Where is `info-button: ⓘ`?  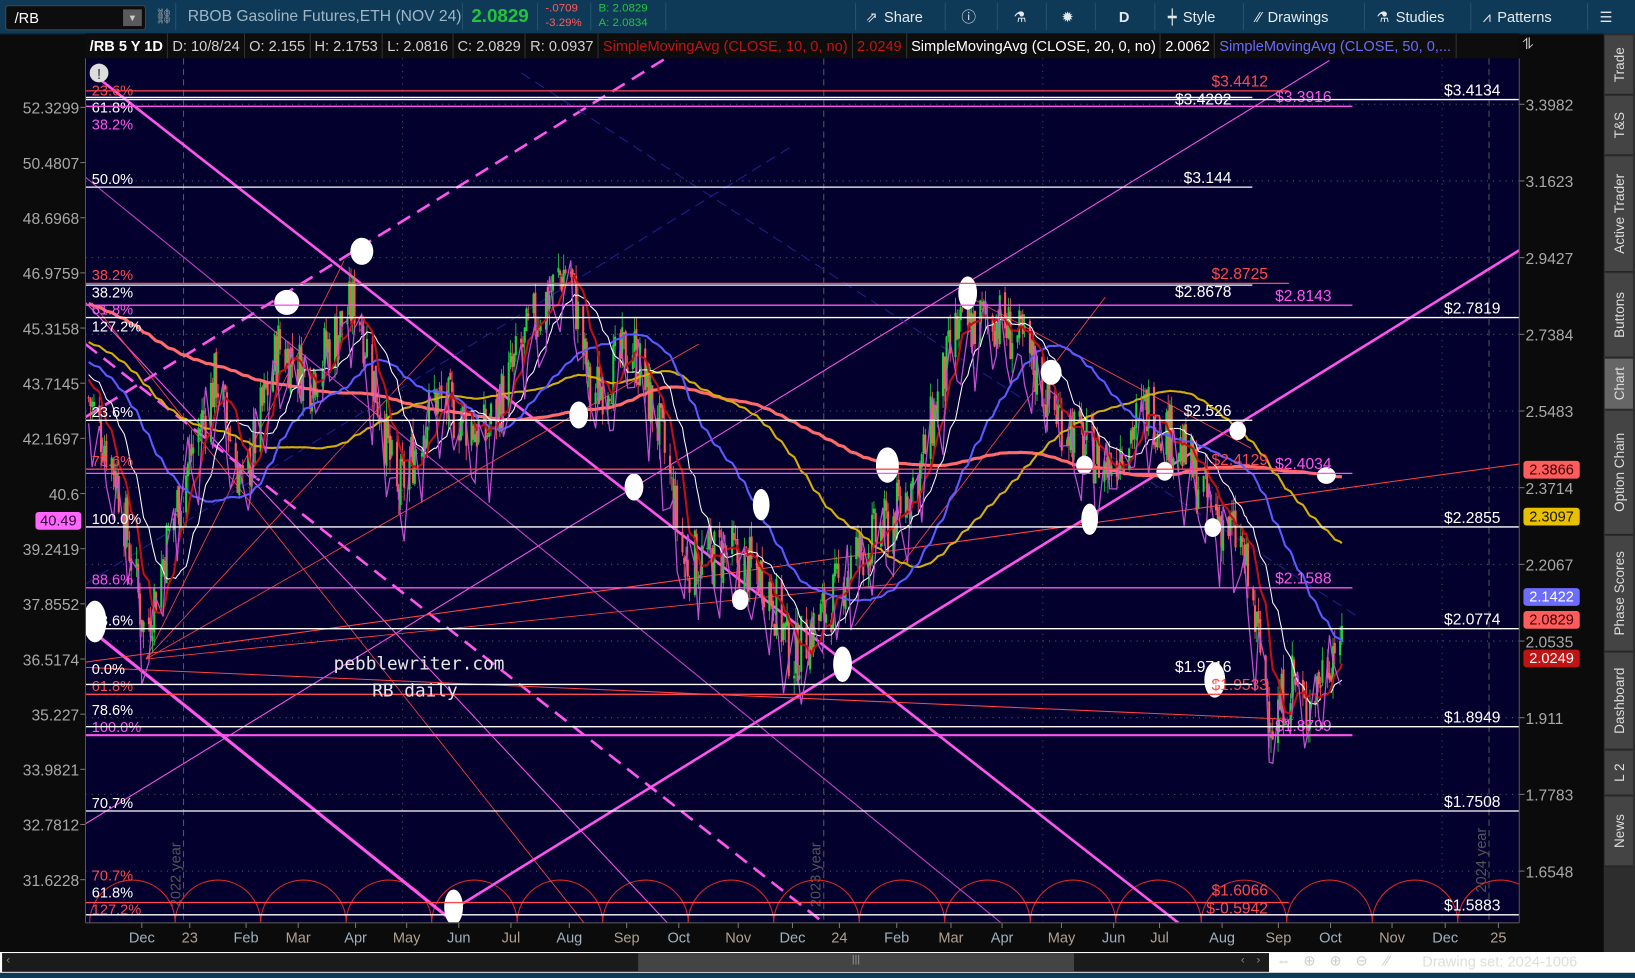
info-button: ⓘ is located at coordinates (971, 16).